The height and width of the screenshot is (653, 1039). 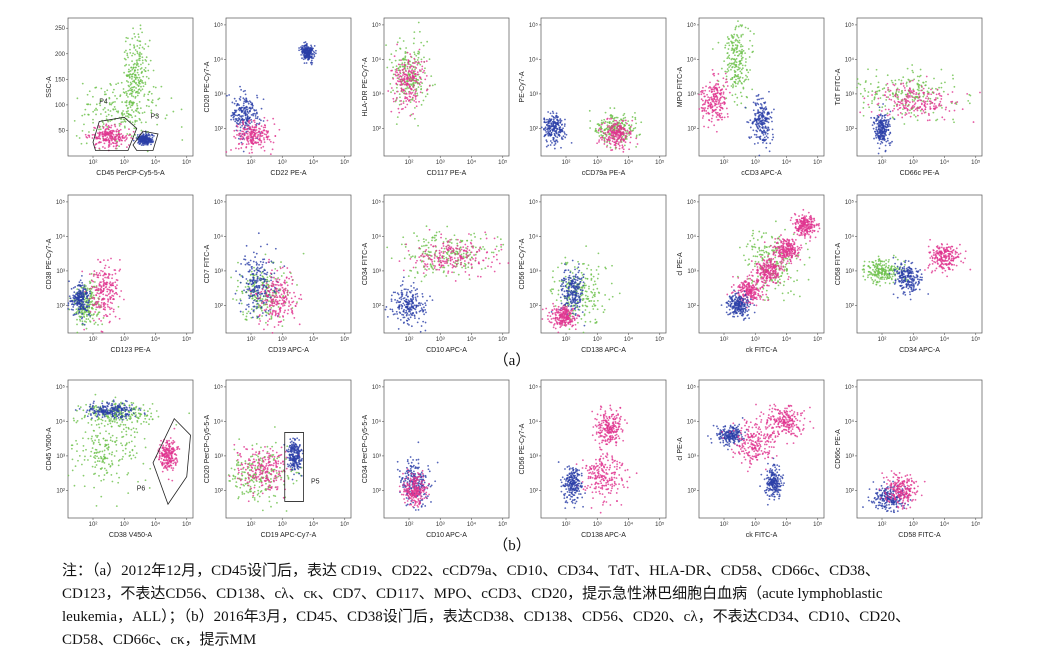 I want to click on x-tick-label: 10⁴, so click(x=156, y=339).